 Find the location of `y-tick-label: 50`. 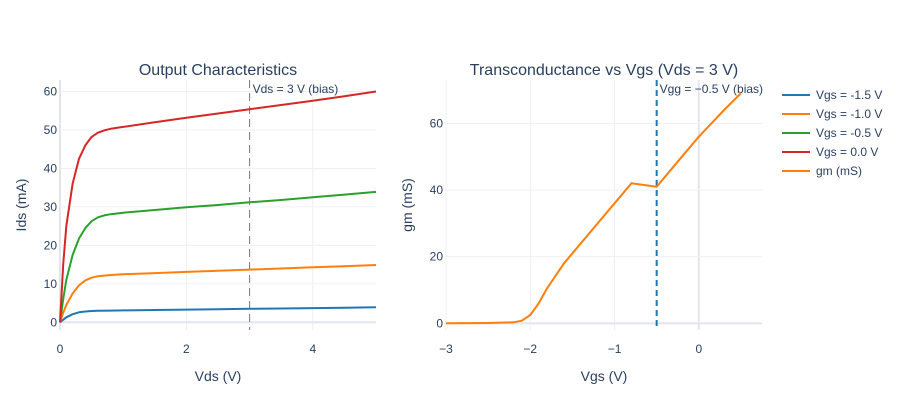

y-tick-label: 50 is located at coordinates (51, 130).